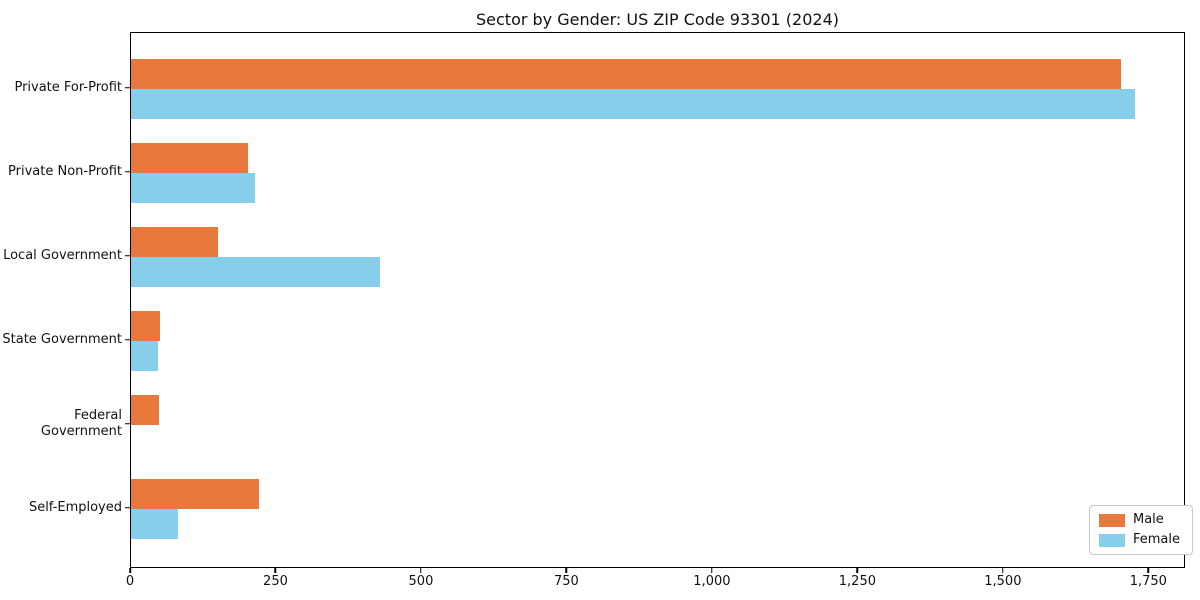 The image size is (1200, 600). Describe the element at coordinates (75, 507) in the screenshot. I see `y-tick-label-self-employed: Self-Employed` at that location.